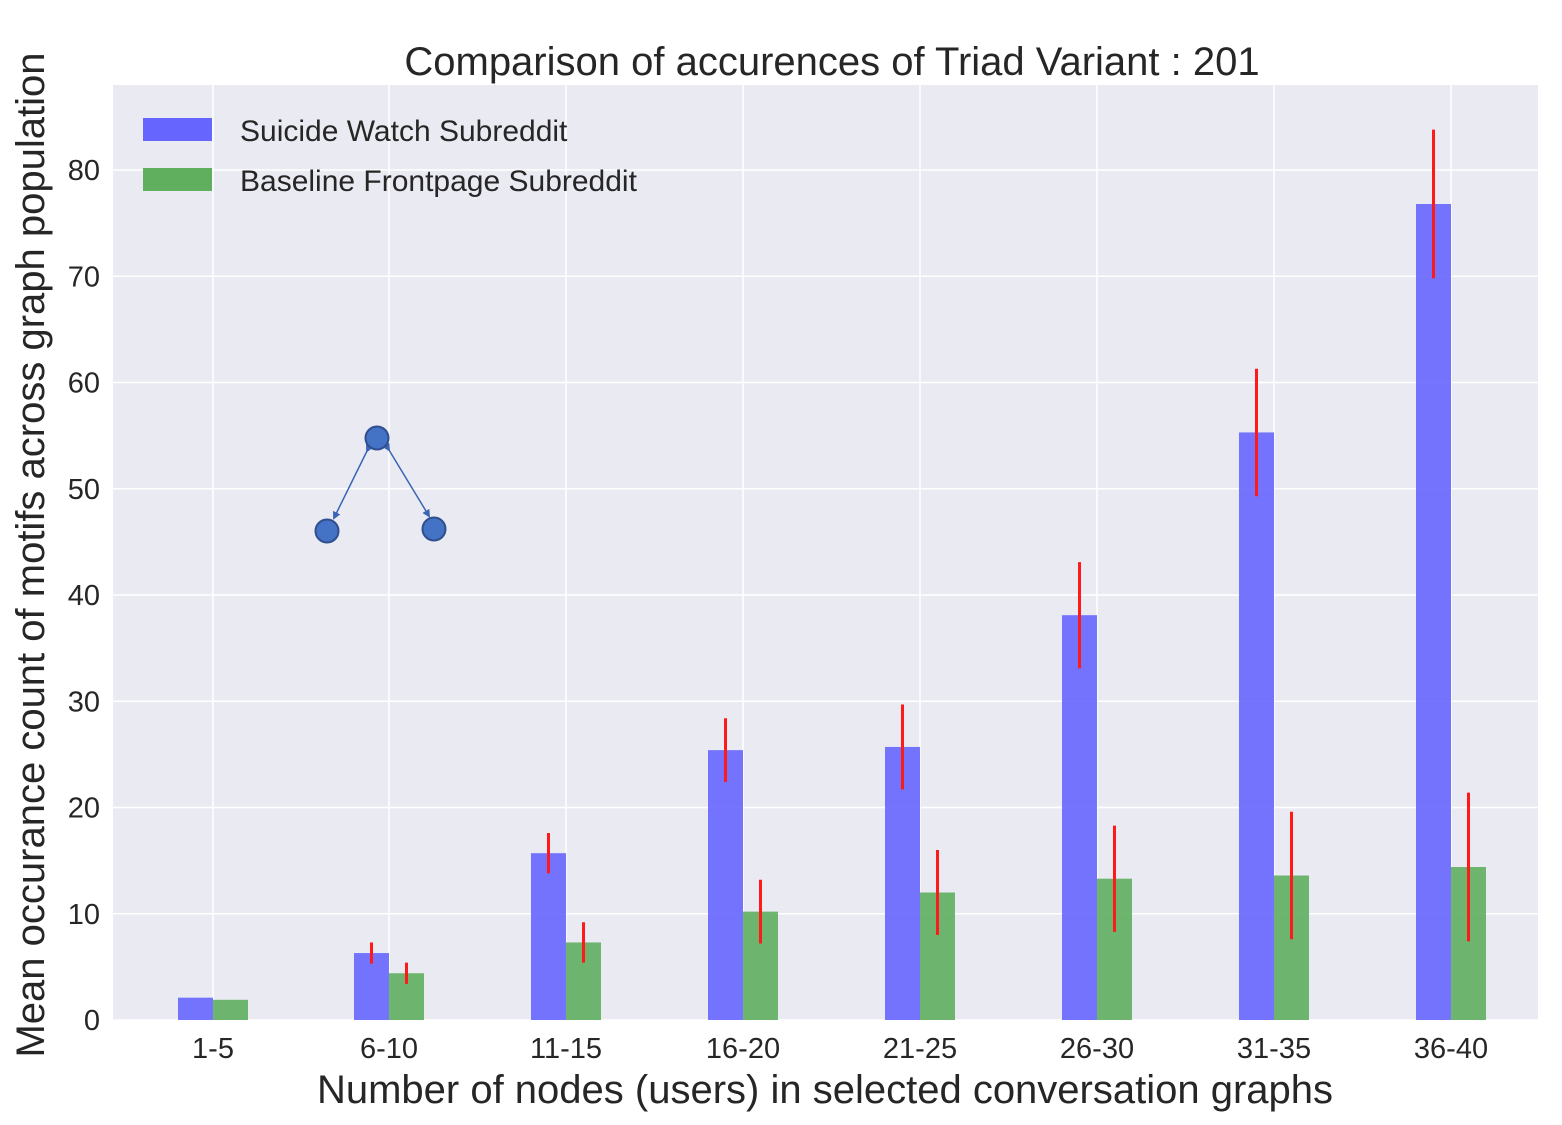  What do you see at coordinates (353, 481) in the screenshot?
I see `motif-edge-left` at bounding box center [353, 481].